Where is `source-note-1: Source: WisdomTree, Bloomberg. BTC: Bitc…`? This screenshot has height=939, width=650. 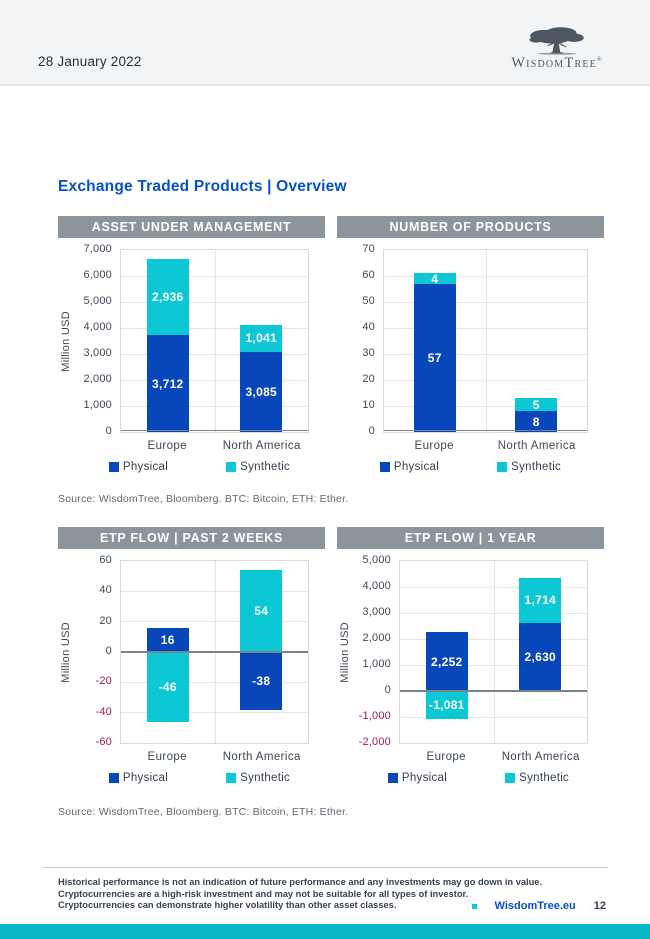
source-note-1: Source: WisdomTree, Bloomberg. BTC: Bitc… is located at coordinates (203, 499).